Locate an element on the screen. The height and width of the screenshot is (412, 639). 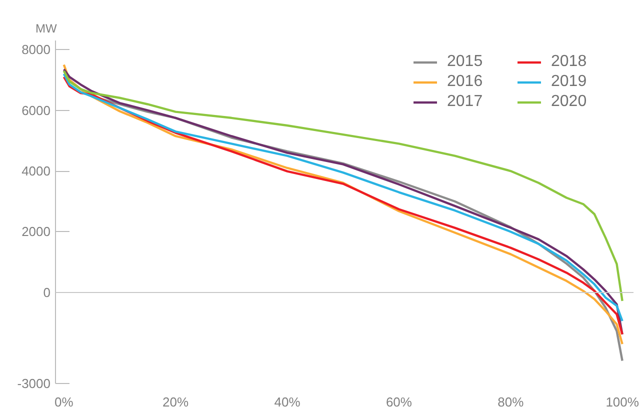
legend-label: 2017 is located at coordinates (465, 102).